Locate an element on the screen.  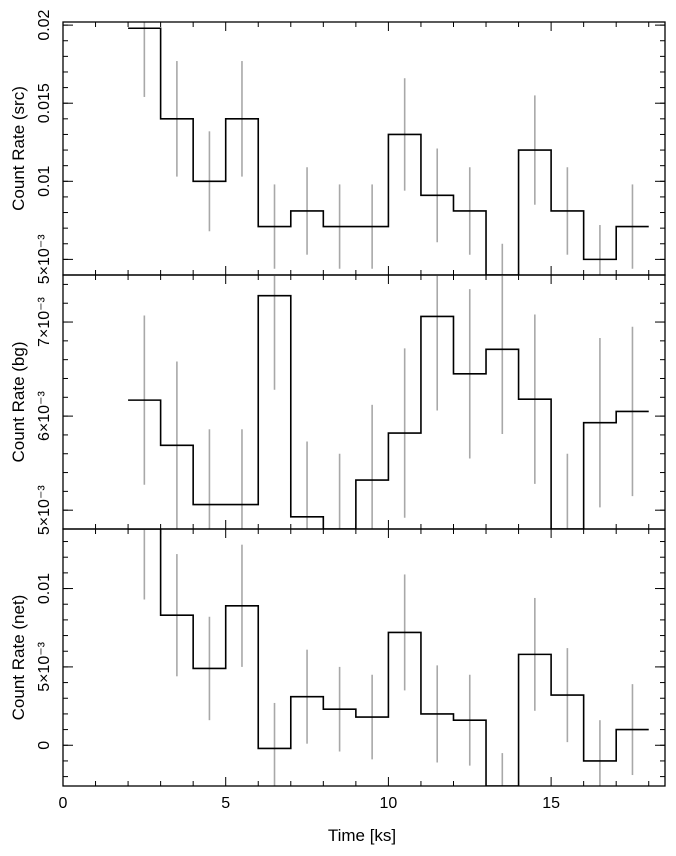
y-axis-label-bg: Count Rate (bg) is located at coordinates (18, 402).